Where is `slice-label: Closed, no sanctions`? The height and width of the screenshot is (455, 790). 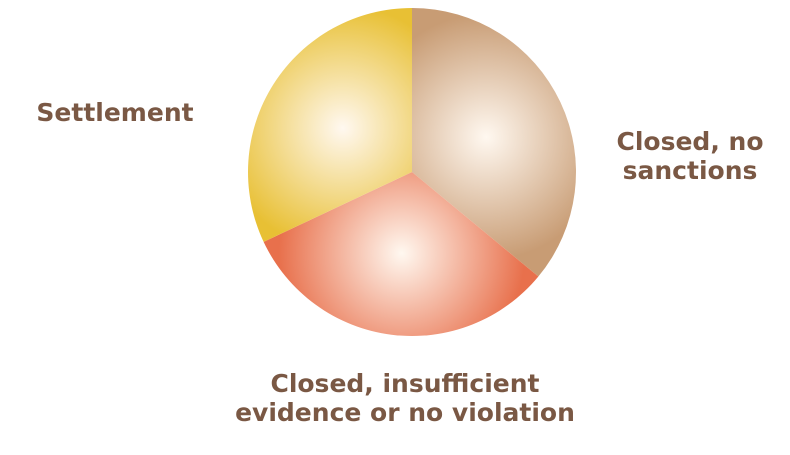
slice-label: Closed, no sanctions is located at coordinates (690, 156).